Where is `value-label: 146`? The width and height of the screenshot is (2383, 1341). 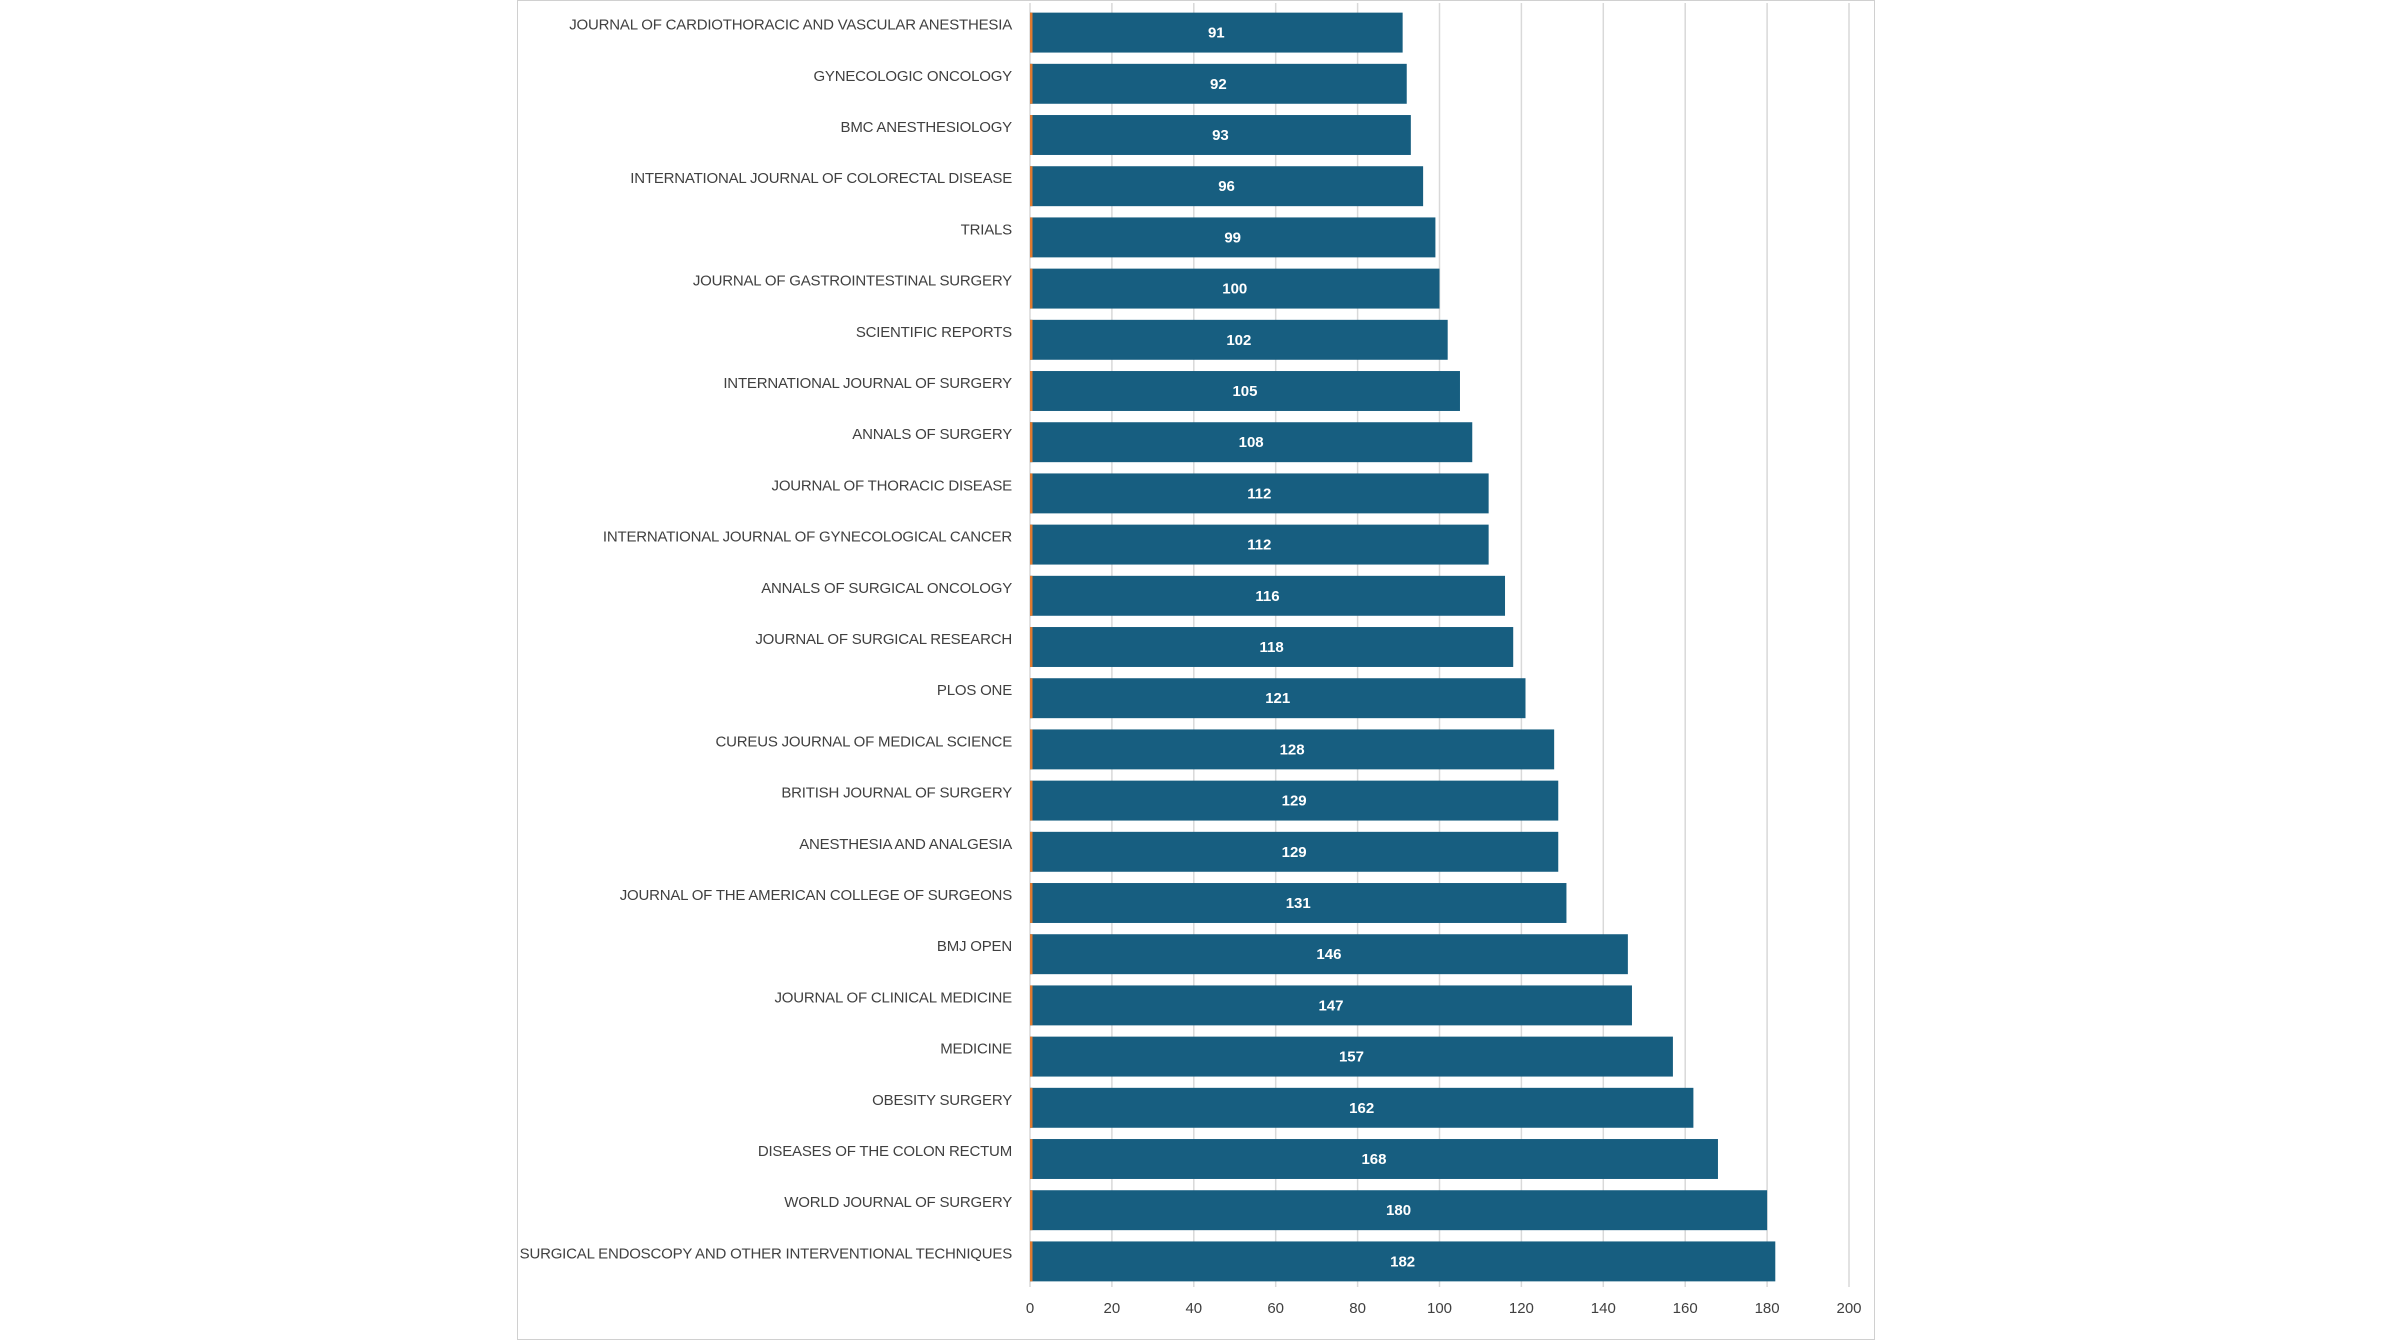
value-label: 146 is located at coordinates (1328, 954).